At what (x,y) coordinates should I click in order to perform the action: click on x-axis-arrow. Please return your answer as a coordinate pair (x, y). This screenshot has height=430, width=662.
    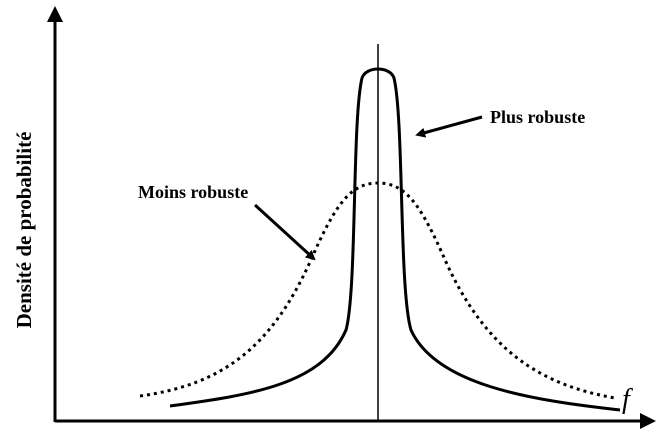
    Looking at the image, I should click on (648, 421).